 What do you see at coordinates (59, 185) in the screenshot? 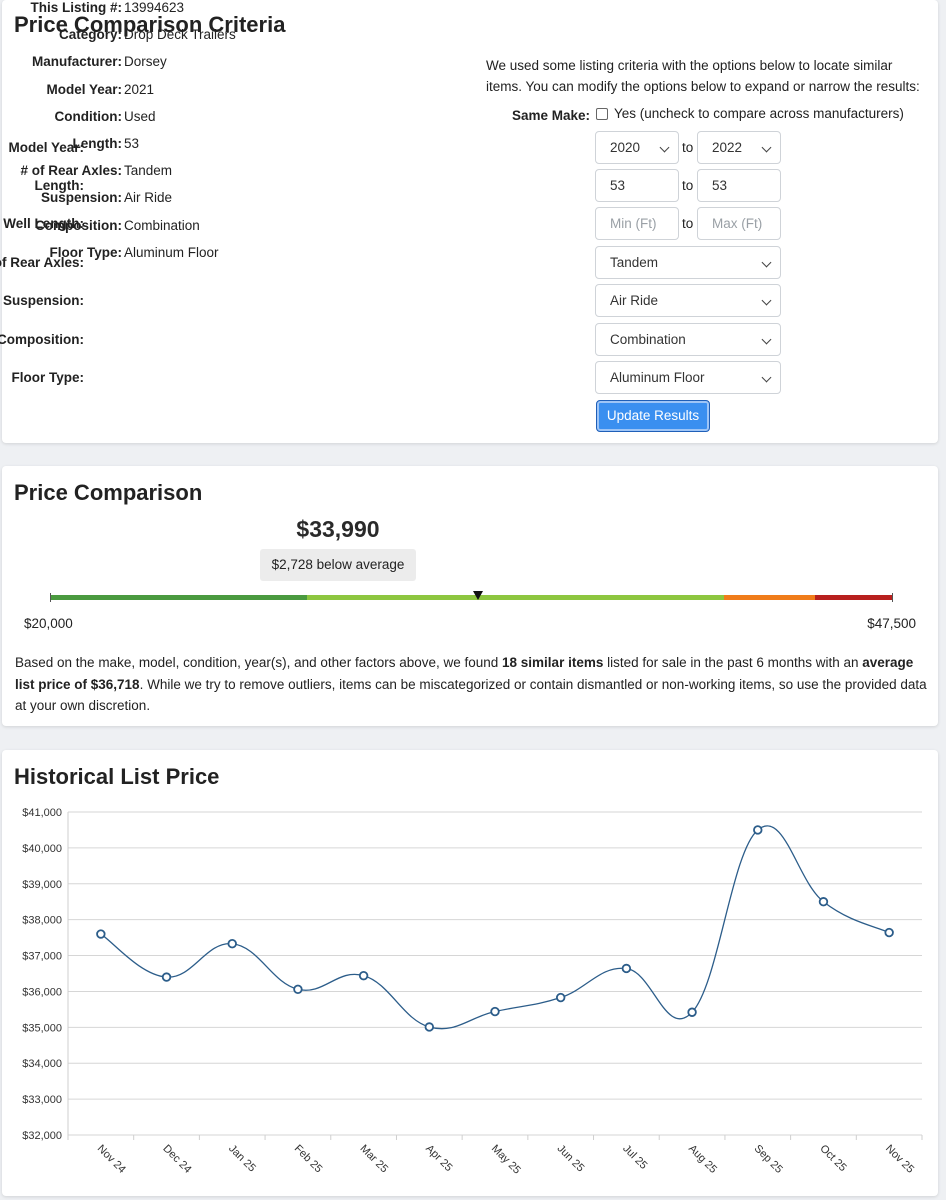
I see `length-label: Length:` at bounding box center [59, 185].